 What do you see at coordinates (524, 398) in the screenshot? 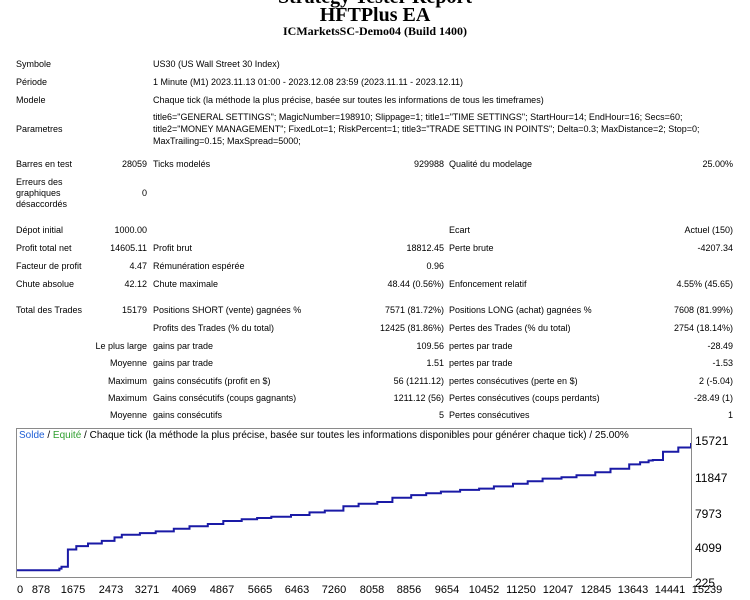
I see `max-cons-loss-label: Pertes consécutives (coups perdants)` at bounding box center [524, 398].